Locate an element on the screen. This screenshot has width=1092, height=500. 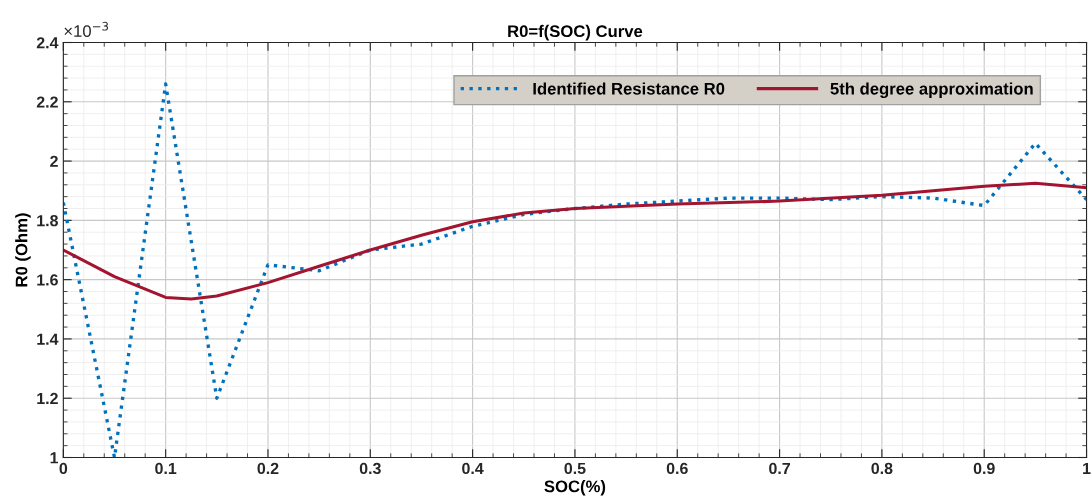
x-tick-label: 0.4 is located at coordinates (473, 468).